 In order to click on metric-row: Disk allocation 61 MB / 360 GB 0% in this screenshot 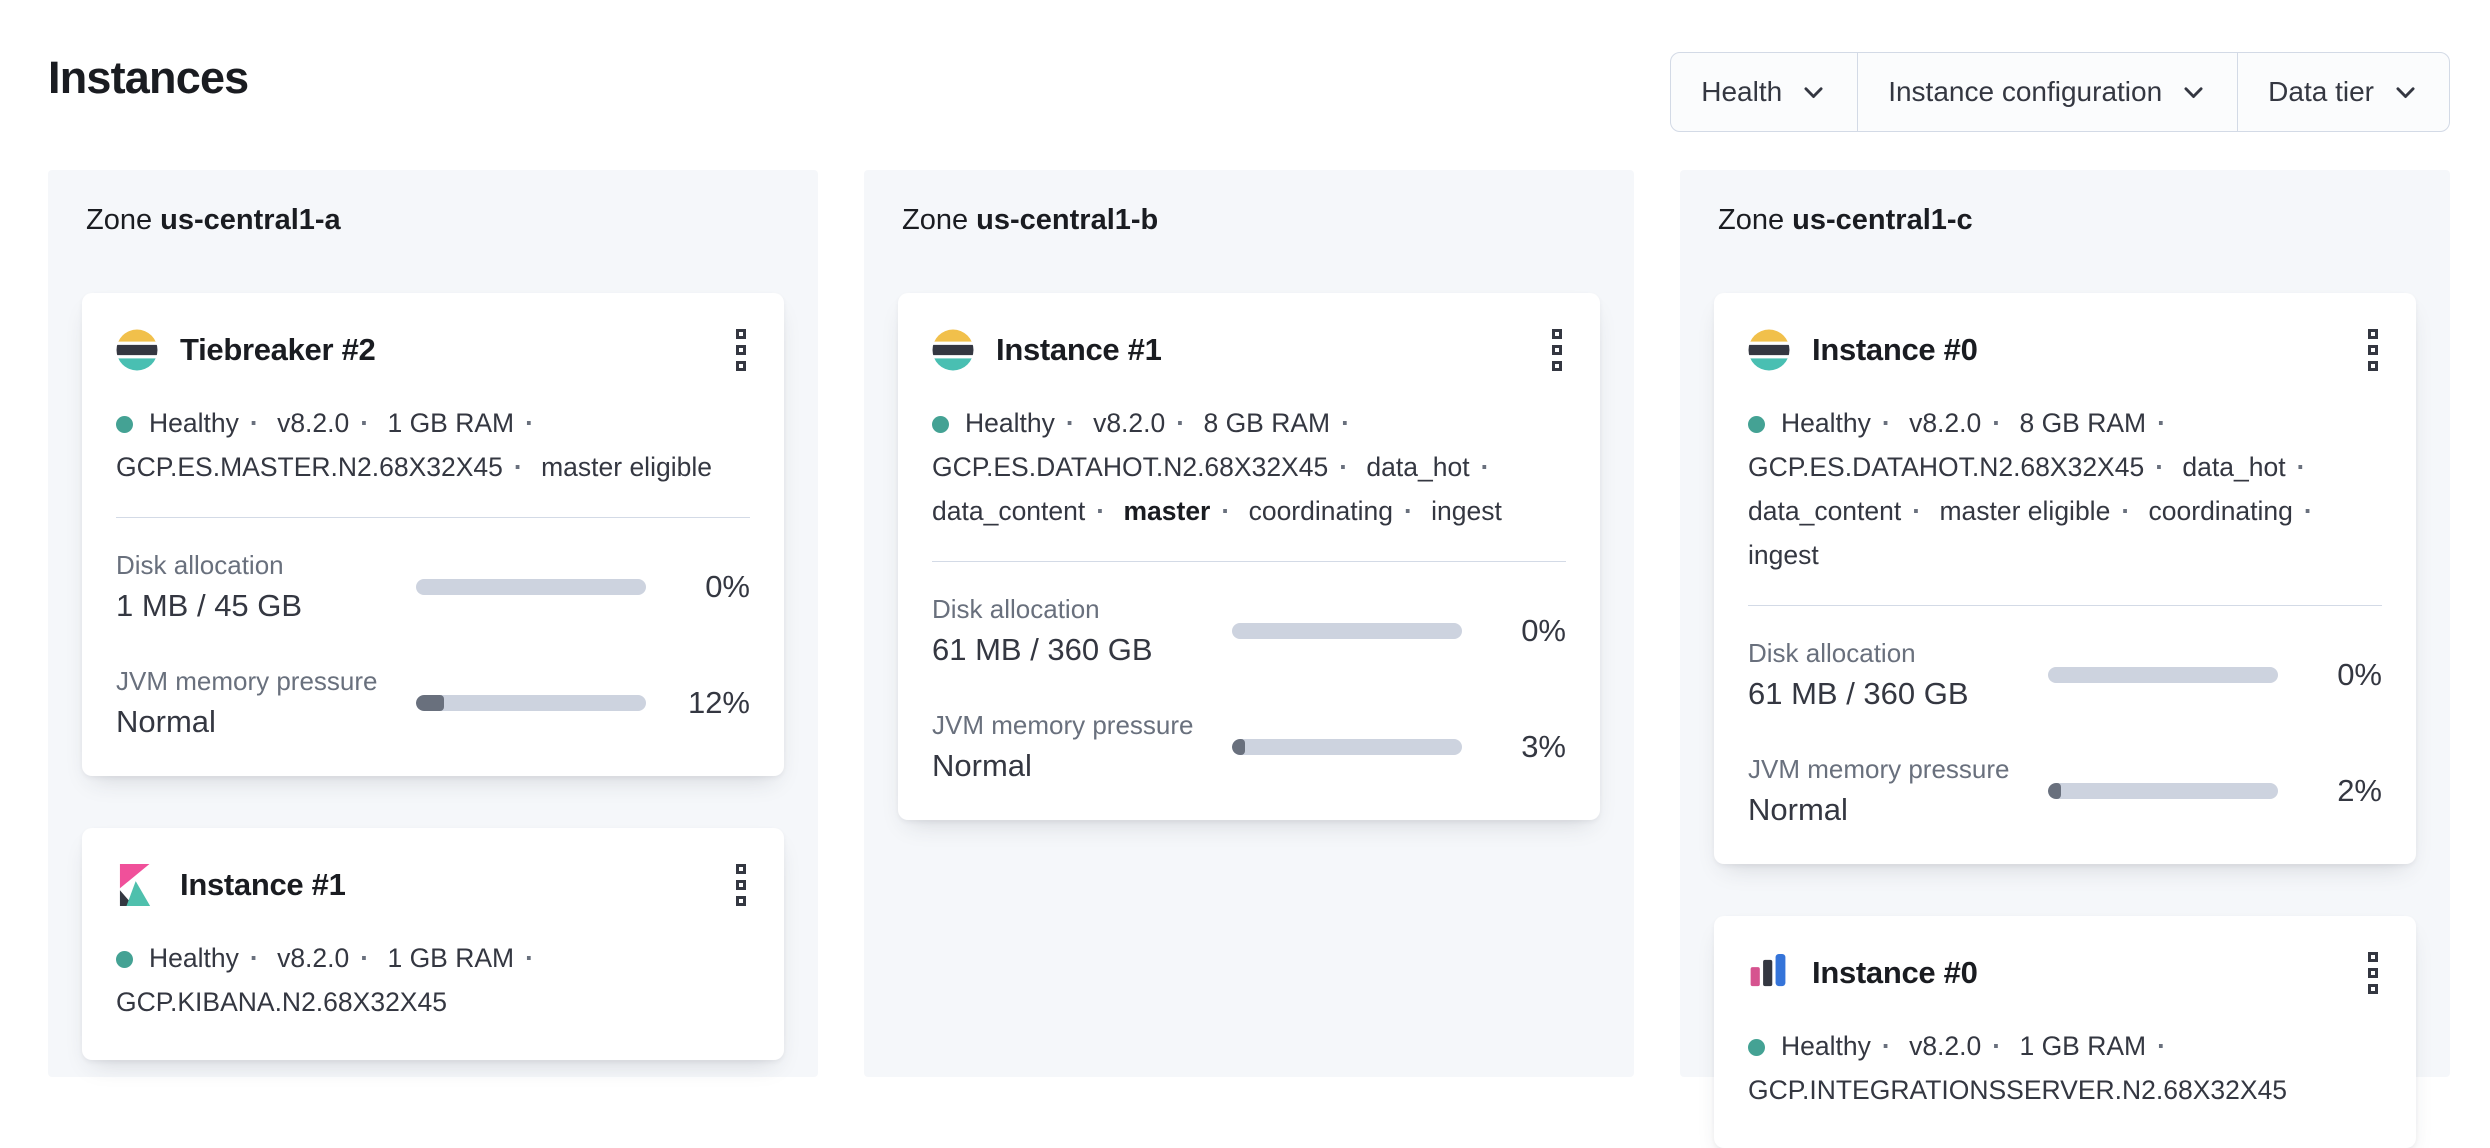, I will do `click(2065, 675)`.